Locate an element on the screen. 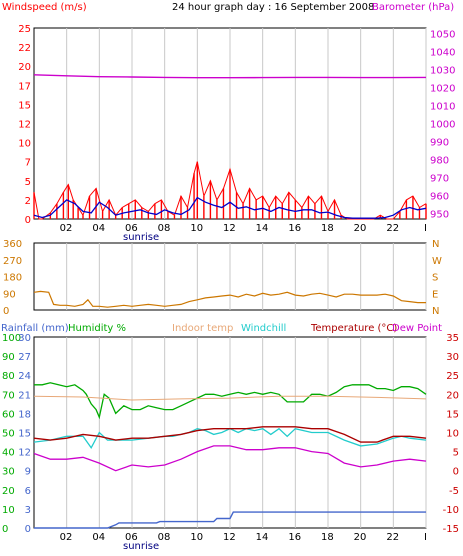  wind-xtick: 20 is located at coordinates (360, 228).